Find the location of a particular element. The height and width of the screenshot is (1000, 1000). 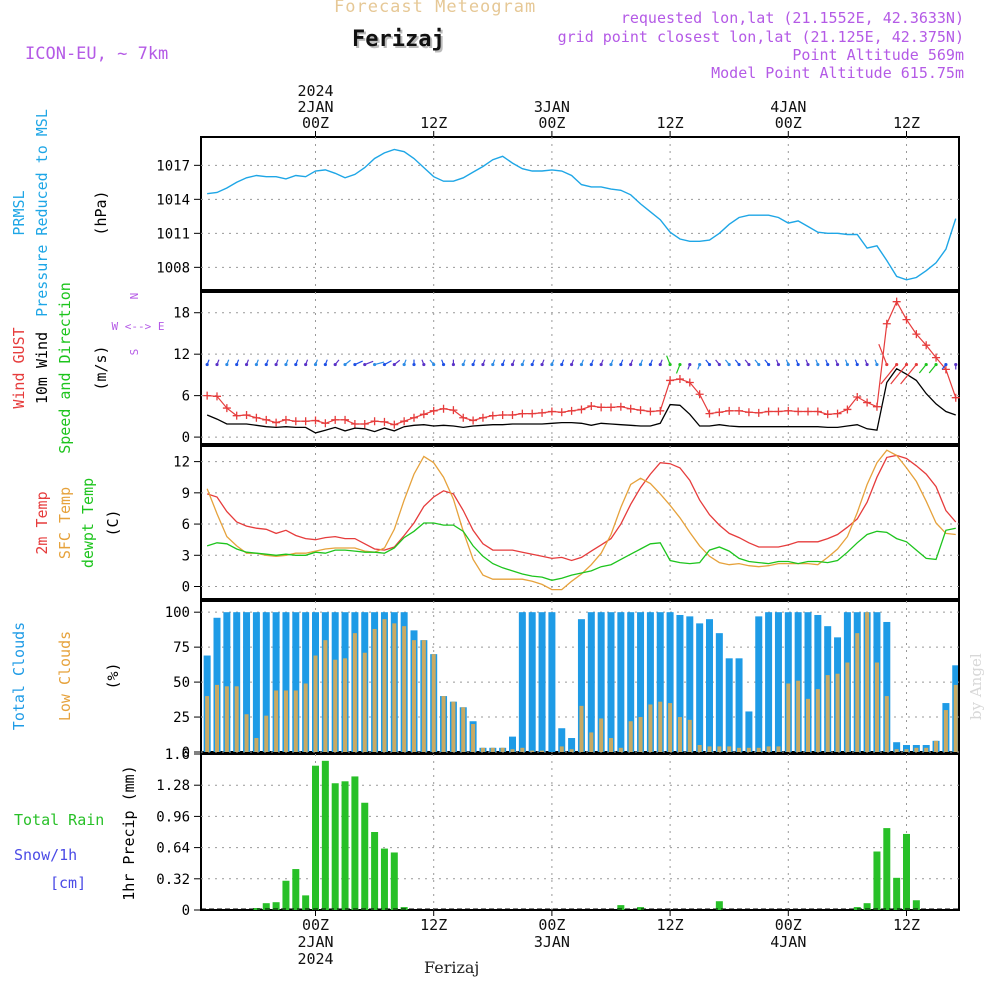

ylabel-pressure: Pressure Reduced to MSL is located at coordinates (42, 213).